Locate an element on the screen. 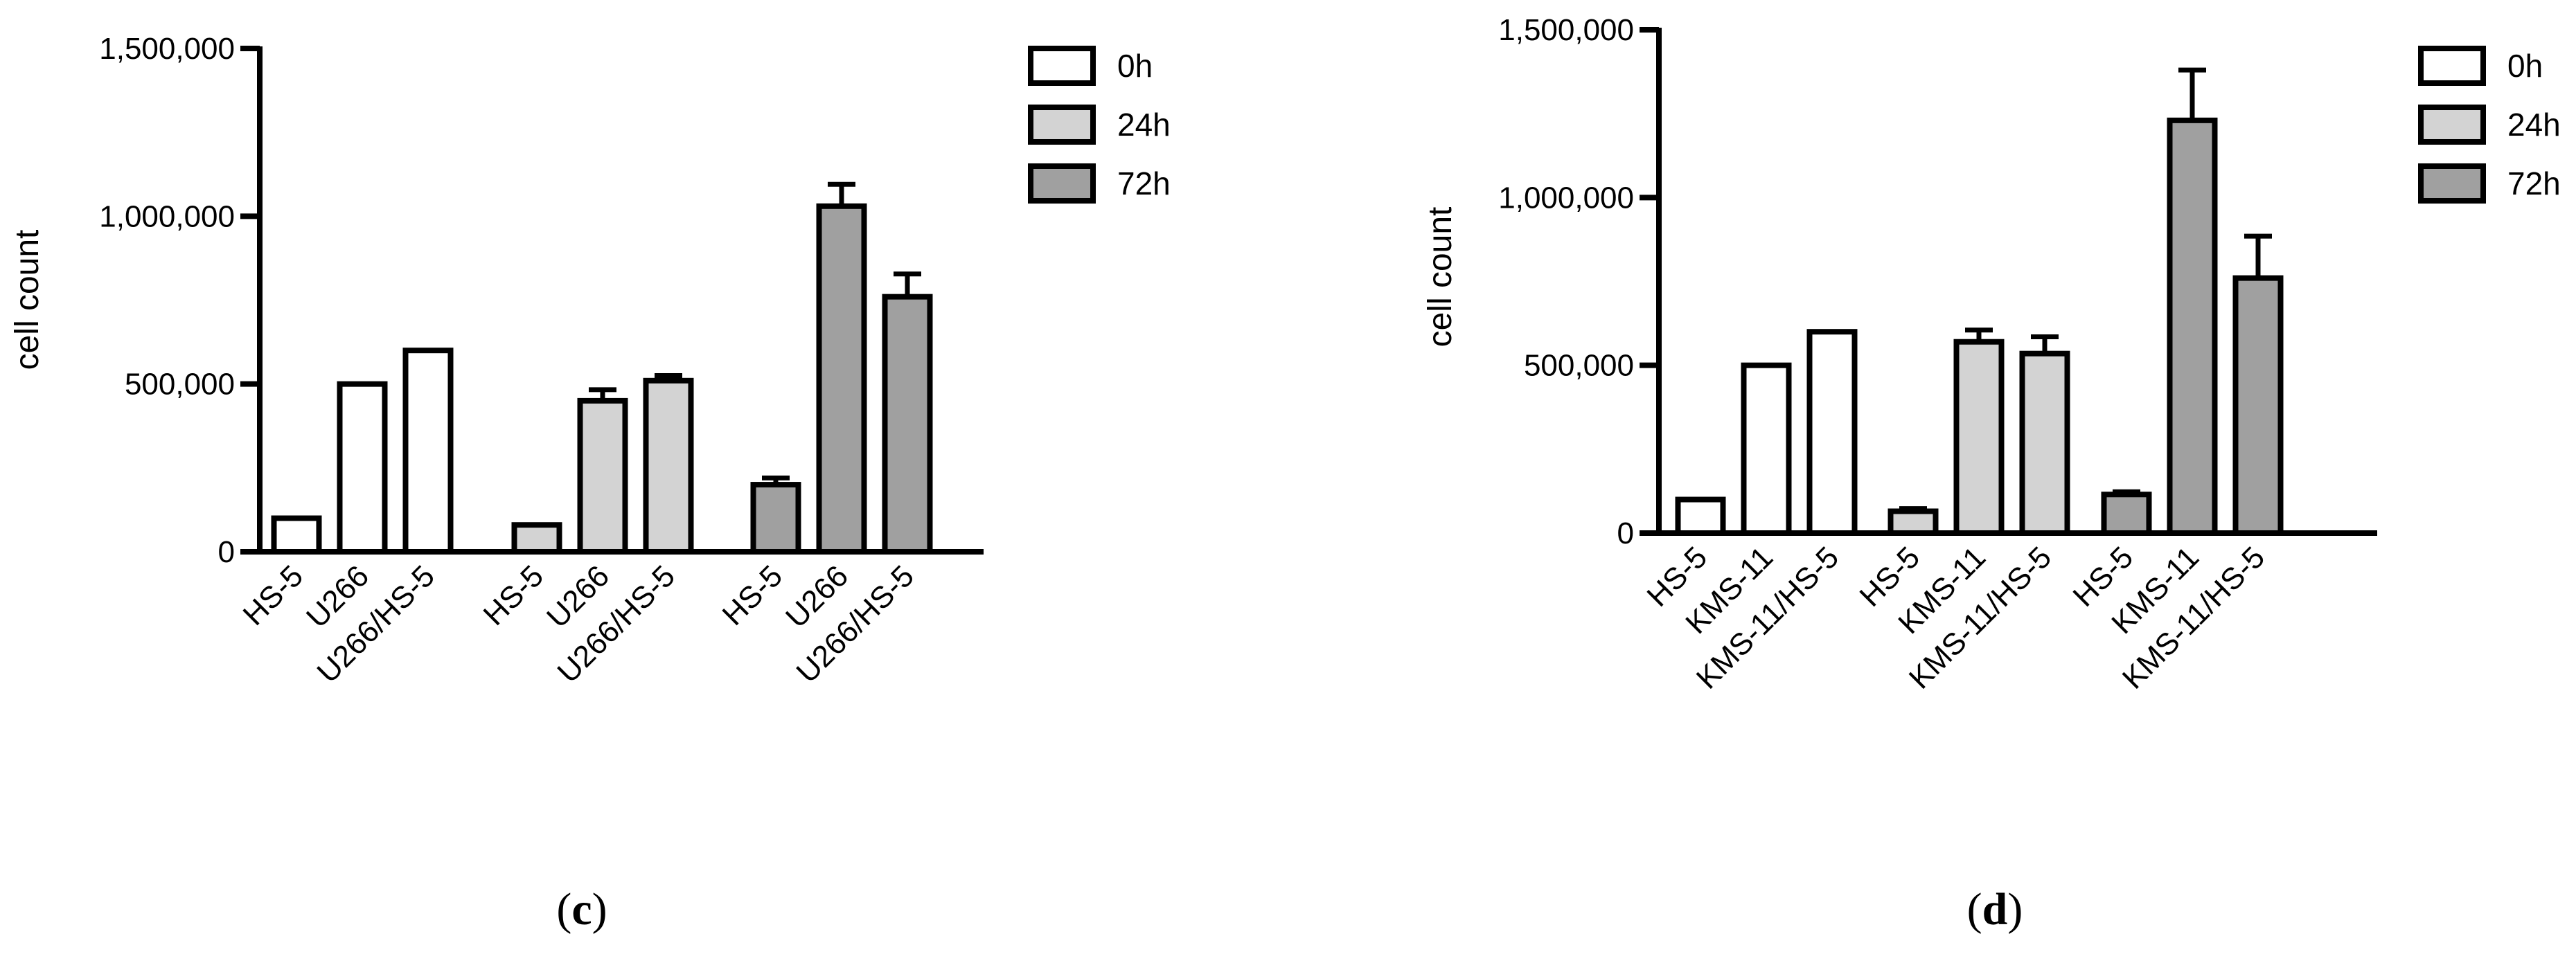 The height and width of the screenshot is (954, 2576). panel-label: (d) is located at coordinates (1995, 909).